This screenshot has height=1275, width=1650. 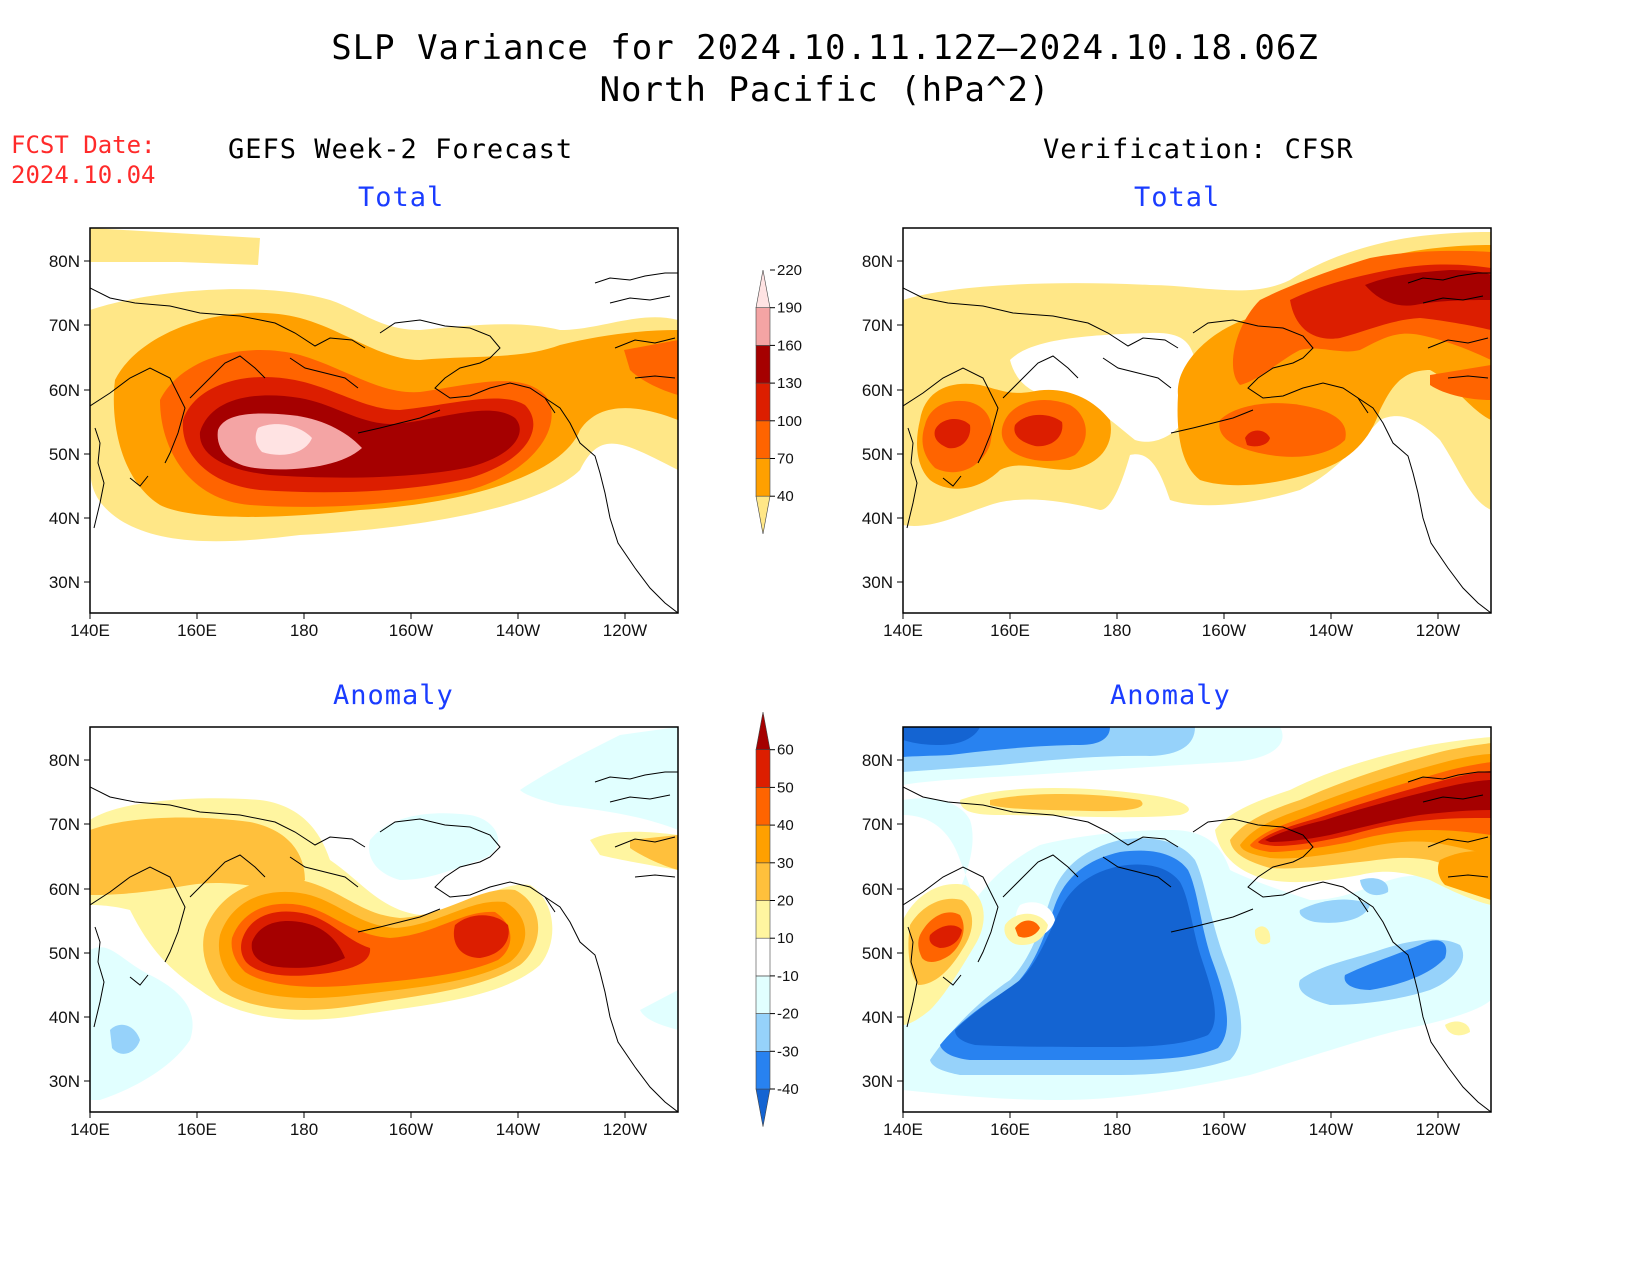 I want to click on forecast-date-value: 2024.10.04, so click(x=83, y=175).